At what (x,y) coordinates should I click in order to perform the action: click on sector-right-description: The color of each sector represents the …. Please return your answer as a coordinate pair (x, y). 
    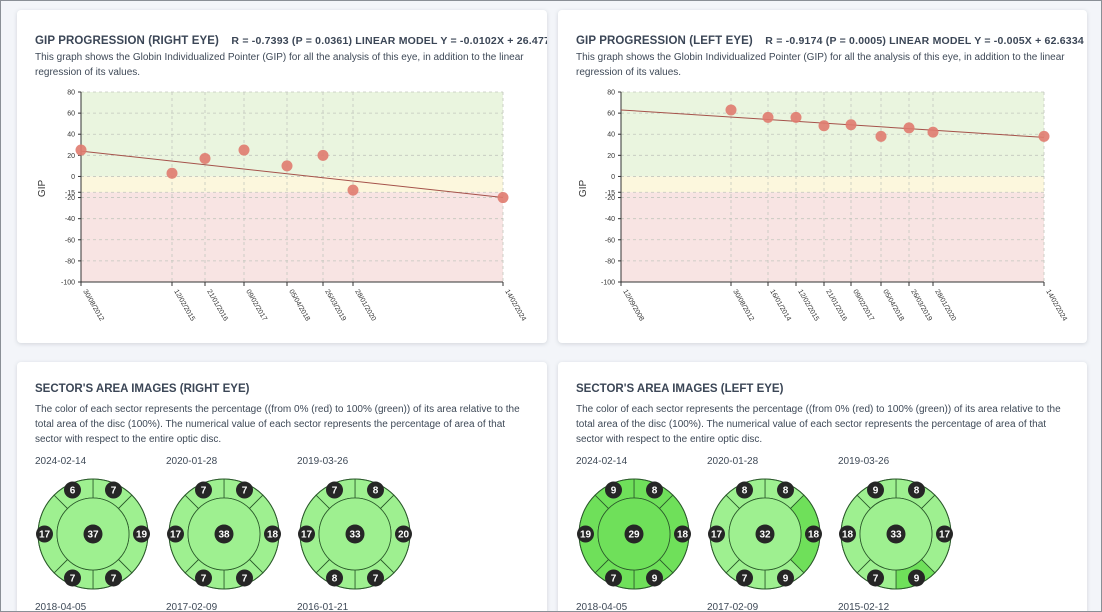
    Looking at the image, I should click on (277, 424).